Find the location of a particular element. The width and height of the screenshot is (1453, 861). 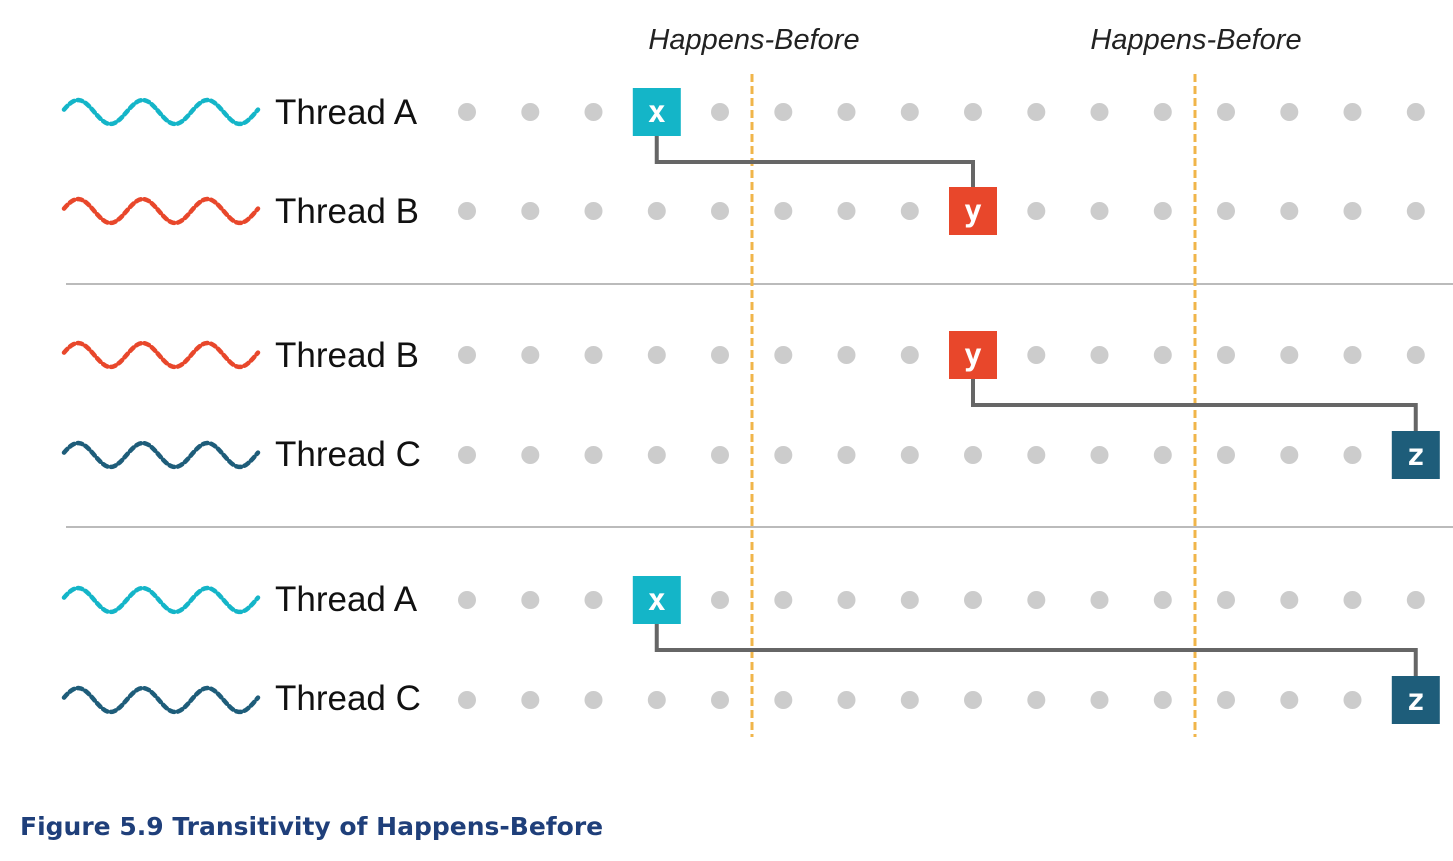

happens-before-label-right: Happens-Before is located at coordinates (1196, 40).